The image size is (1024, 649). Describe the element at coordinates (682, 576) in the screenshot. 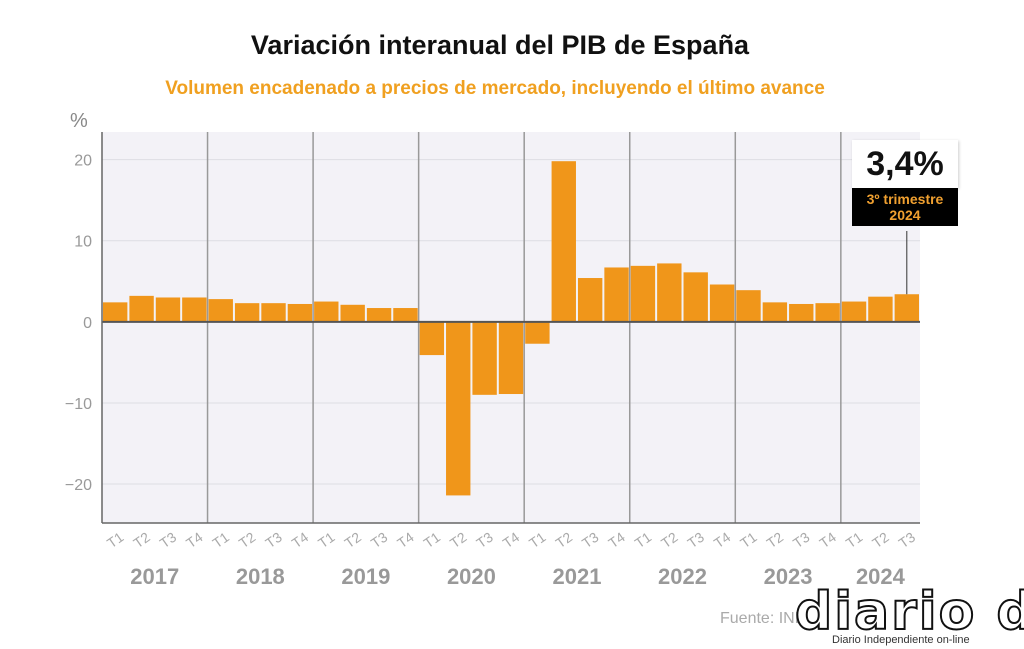

I see `year-label: 2022` at that location.